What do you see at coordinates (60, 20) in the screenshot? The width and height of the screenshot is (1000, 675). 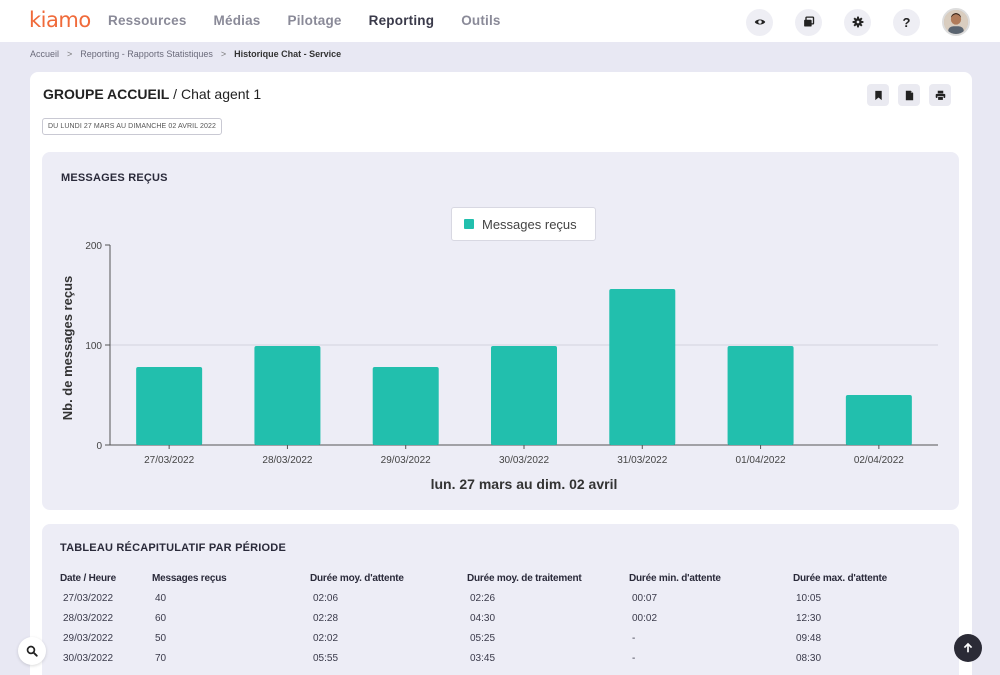 I see `kiamo-logo: kiamo` at bounding box center [60, 20].